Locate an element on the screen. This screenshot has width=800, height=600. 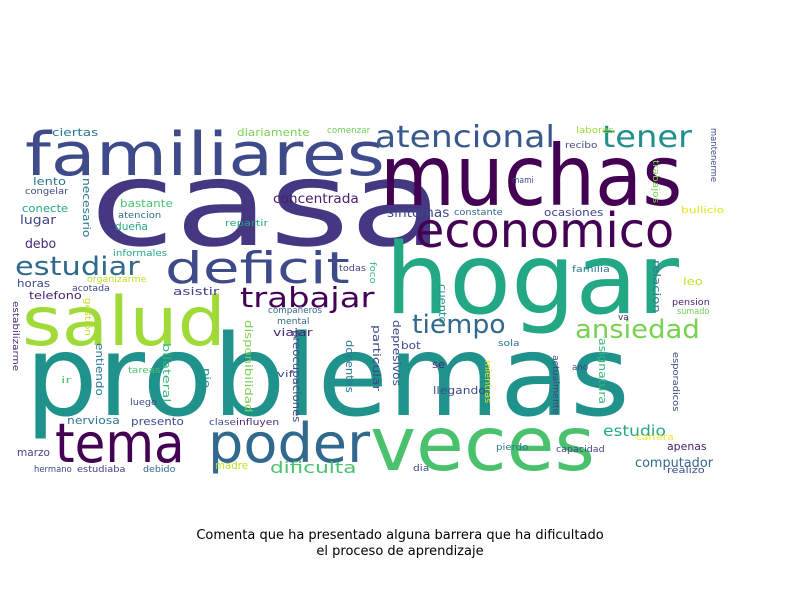
word-estudiaba: estudiaba is located at coordinates (101, 470).